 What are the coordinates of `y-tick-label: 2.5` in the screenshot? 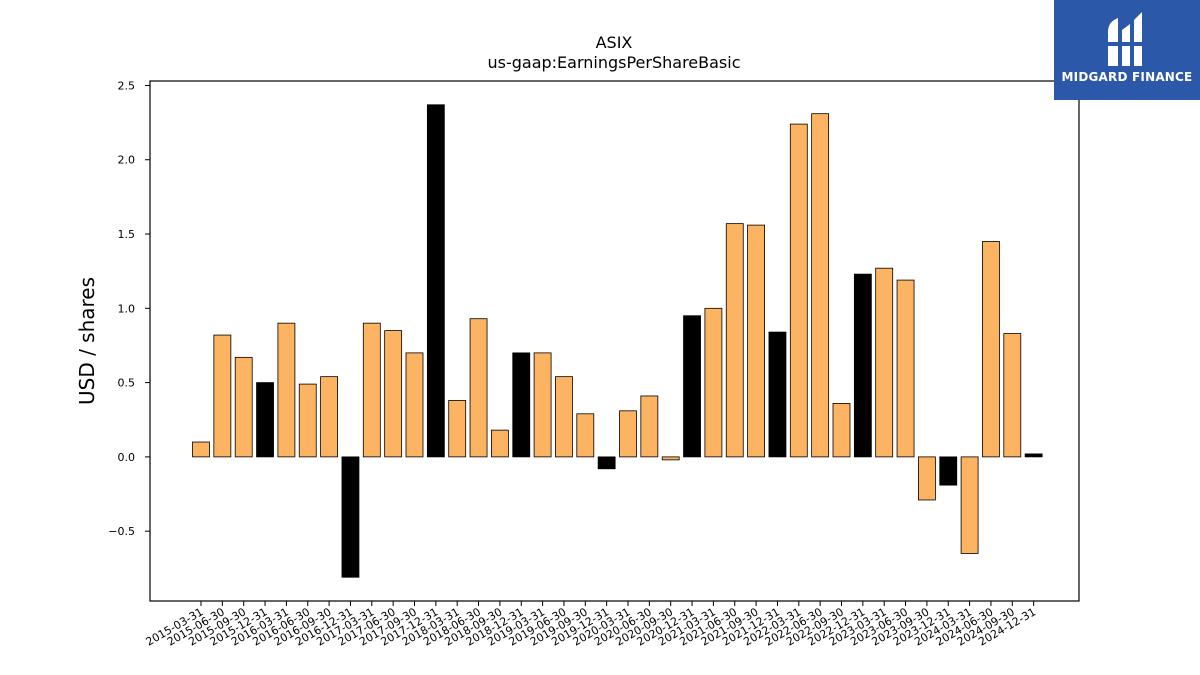 It's located at (127, 85).